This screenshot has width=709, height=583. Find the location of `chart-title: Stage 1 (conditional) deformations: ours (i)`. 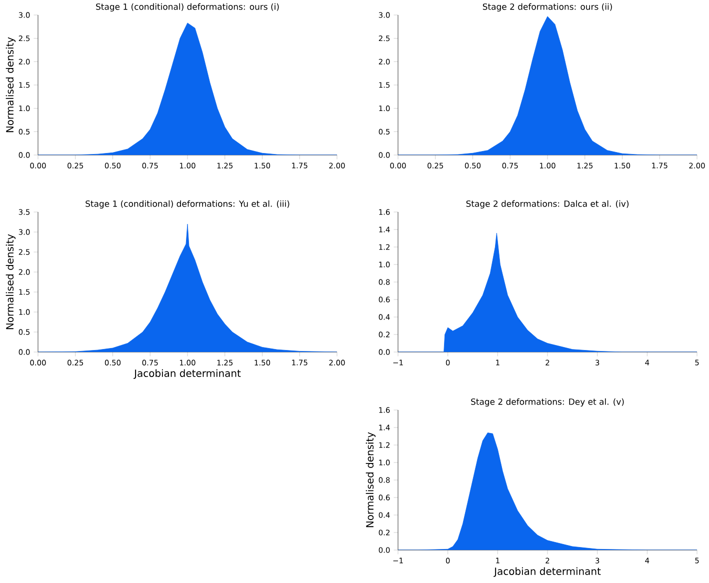

chart-title: Stage 1 (conditional) deformations: ours (i) is located at coordinates (187, 7).